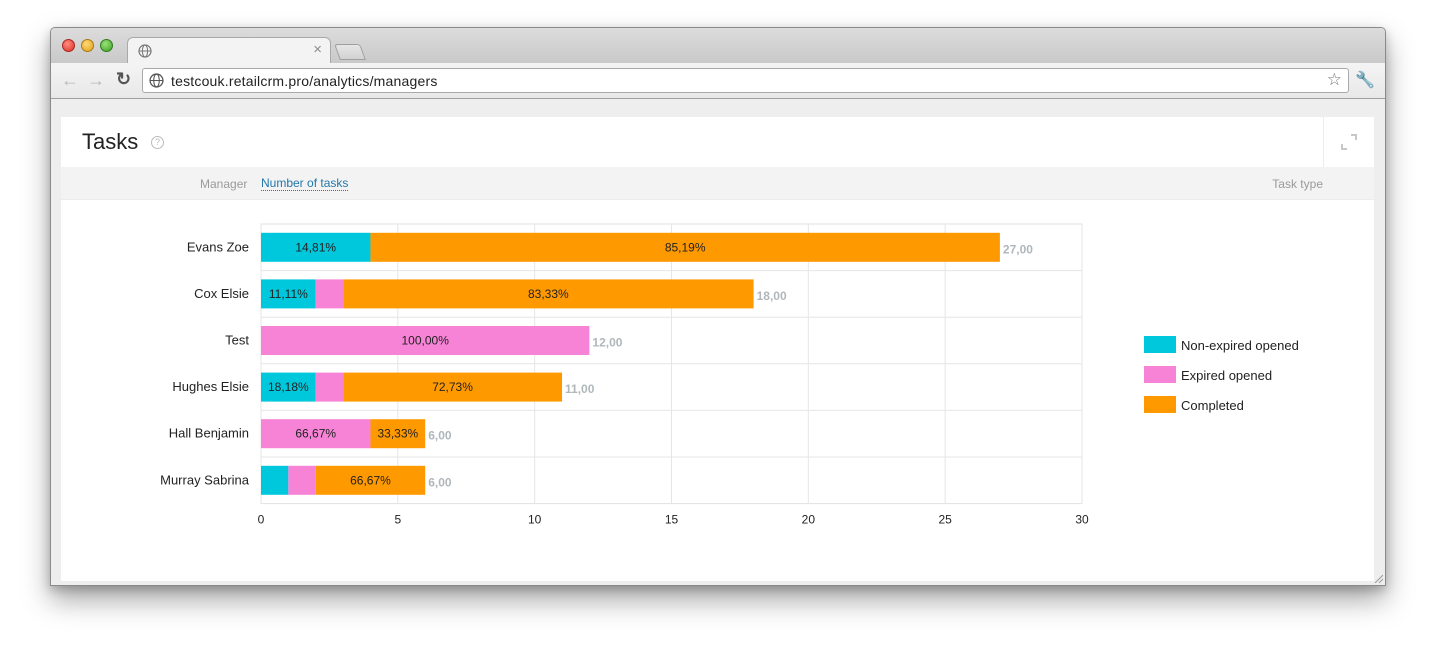 This screenshot has width=1432, height=656. Describe the element at coordinates (229, 50) in the screenshot. I see `browser-tab: ×` at that location.